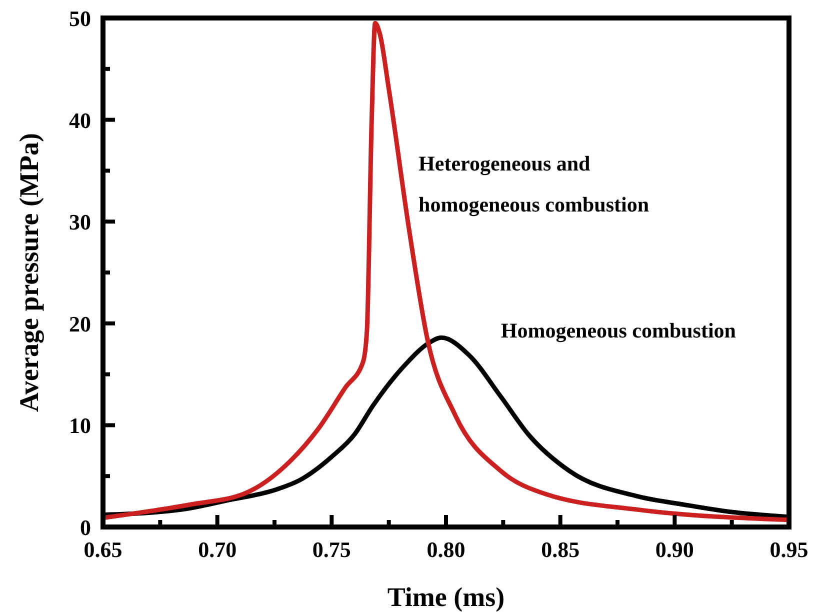  What do you see at coordinates (674, 549) in the screenshot?
I see `text: 0.90` at bounding box center [674, 549].